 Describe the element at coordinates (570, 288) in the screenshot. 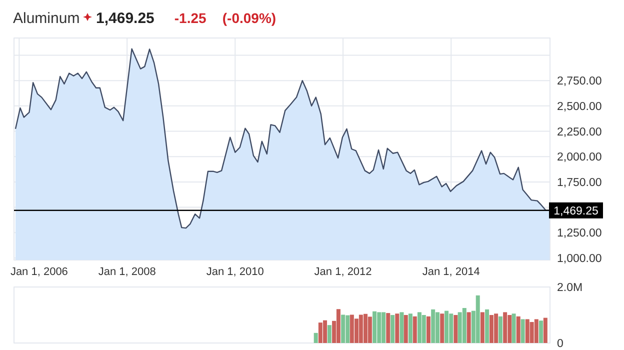

I see `y-tick-label: 2.0M` at that location.